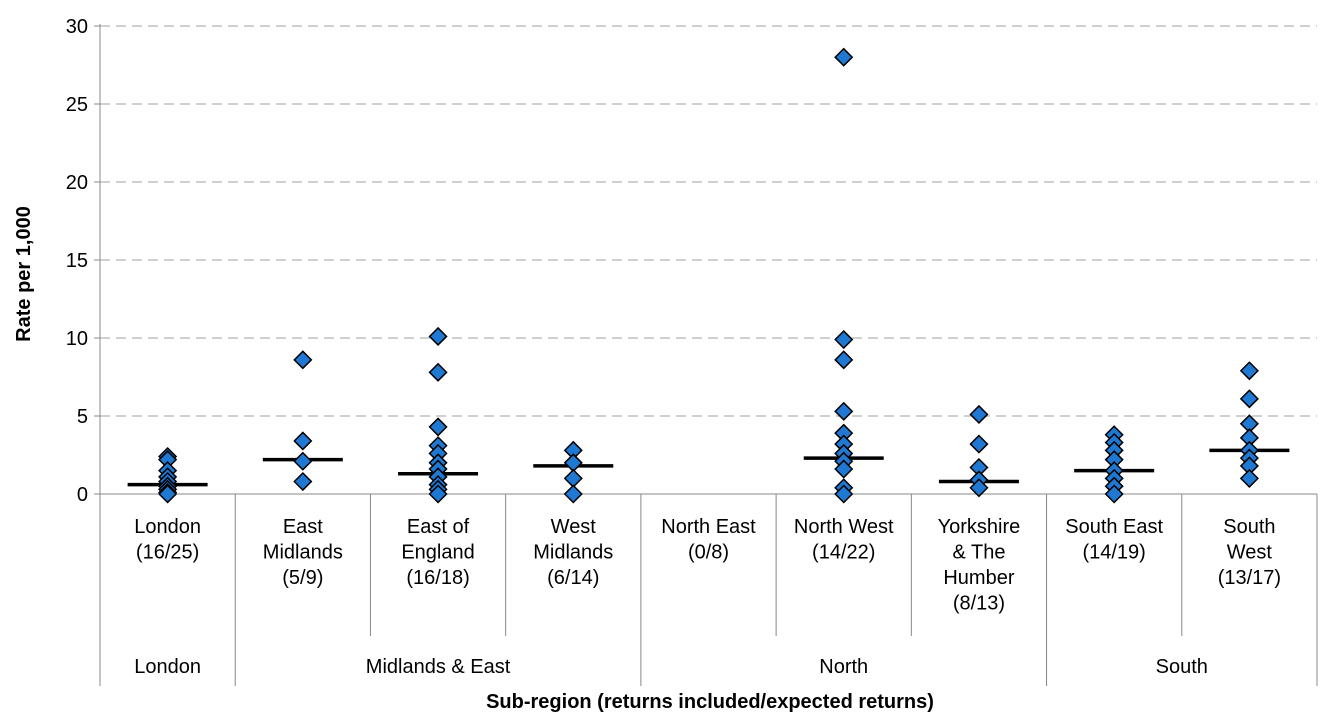 This screenshot has height=716, width=1322. I want to click on category-label-line: (16/18), so click(437, 578).